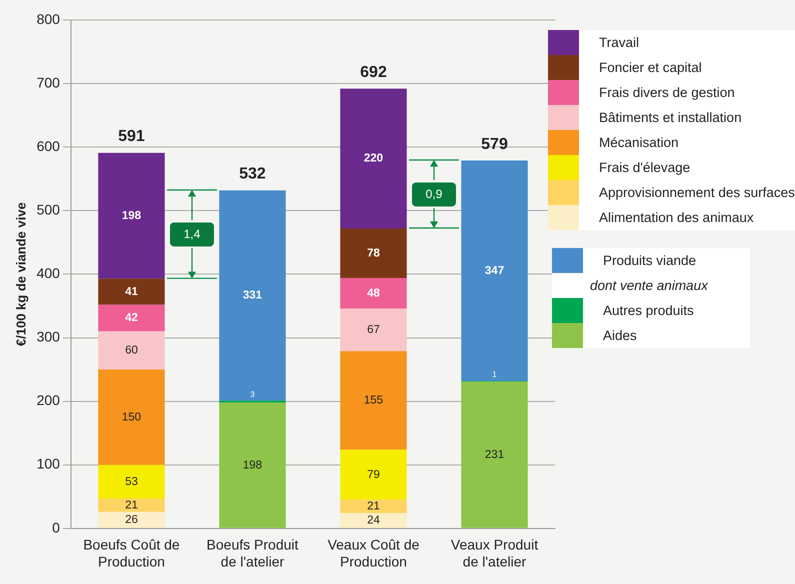  Describe the element at coordinates (56, 527) in the screenshot. I see `y-tick-label: 0` at that location.